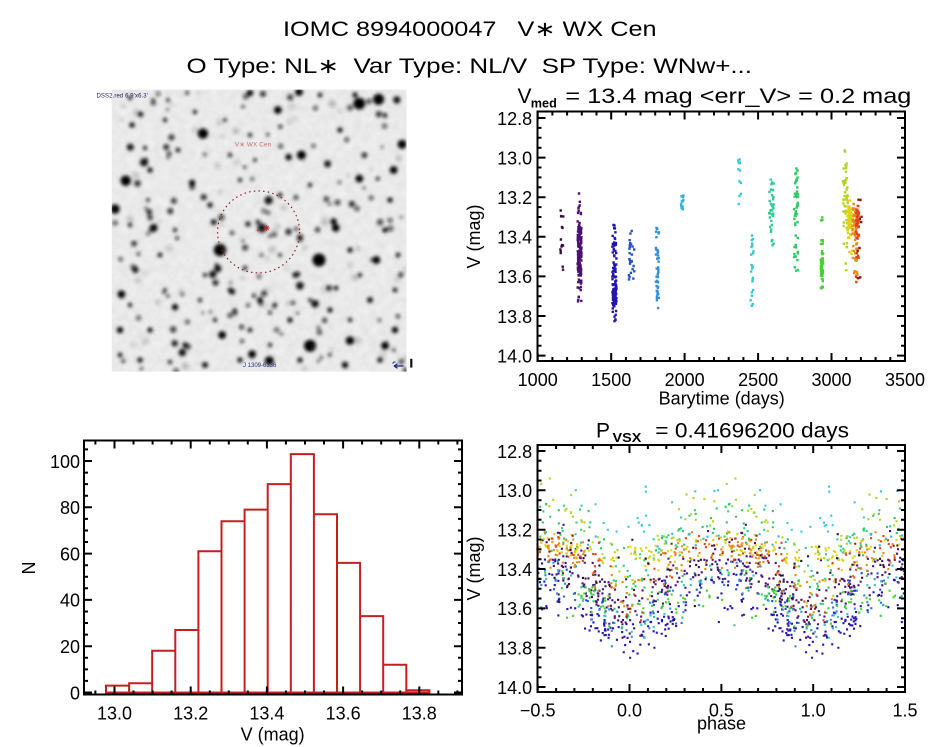 The width and height of the screenshot is (944, 747). Describe the element at coordinates (525, 96) in the screenshot. I see `svg-text: V` at that location.